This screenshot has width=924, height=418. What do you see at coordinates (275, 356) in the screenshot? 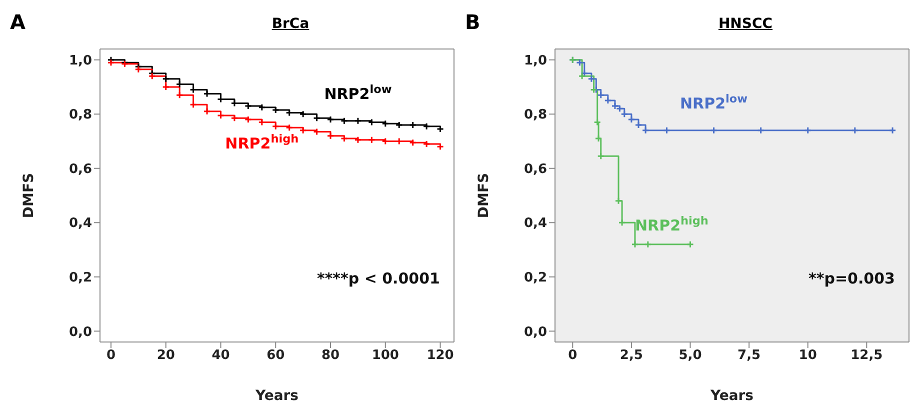
I see `x-tick-label: 60` at bounding box center [275, 356].